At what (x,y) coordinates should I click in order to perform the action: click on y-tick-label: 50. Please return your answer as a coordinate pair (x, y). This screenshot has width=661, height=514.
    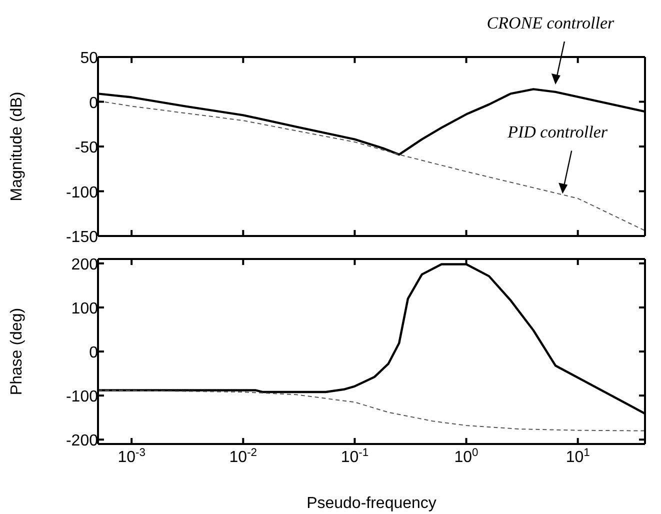
    Looking at the image, I should click on (89, 58).